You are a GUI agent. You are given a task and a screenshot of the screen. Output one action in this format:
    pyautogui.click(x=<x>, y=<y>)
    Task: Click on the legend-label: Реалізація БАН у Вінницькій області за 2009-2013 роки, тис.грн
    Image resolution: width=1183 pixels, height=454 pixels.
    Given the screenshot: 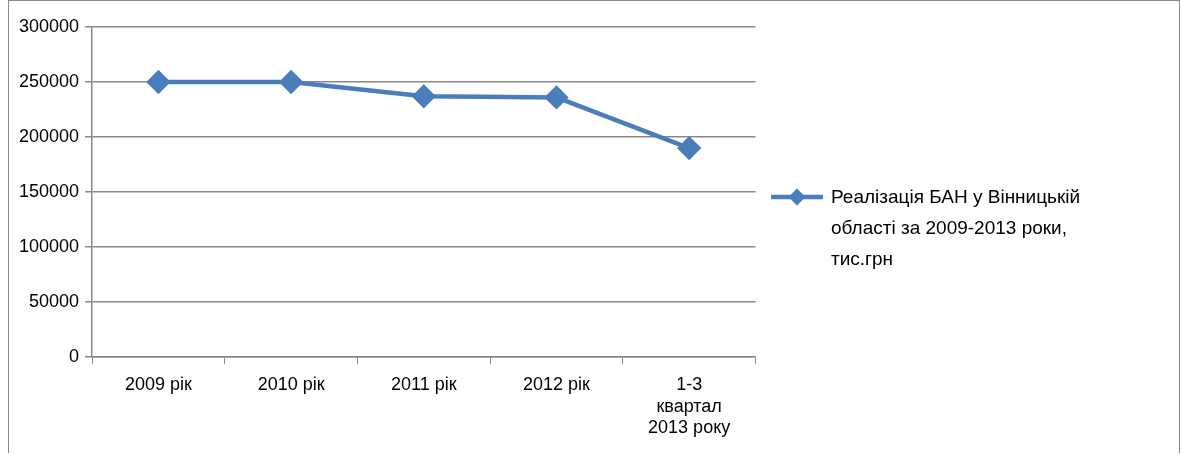 What is the action you would take?
    pyautogui.click(x=956, y=227)
    